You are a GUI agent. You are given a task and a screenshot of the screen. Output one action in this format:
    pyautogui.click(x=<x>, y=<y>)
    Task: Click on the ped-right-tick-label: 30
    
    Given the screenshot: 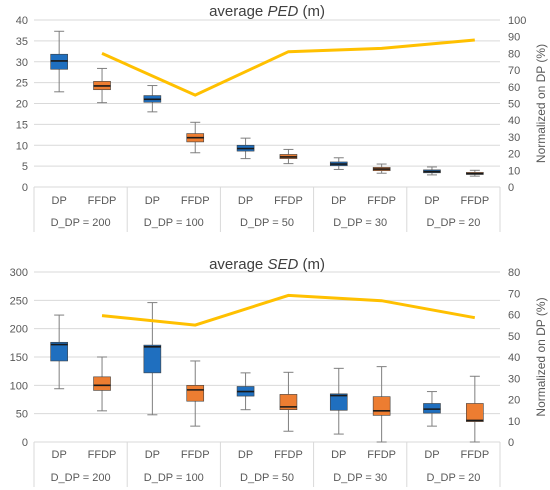 What is the action you would take?
    pyautogui.click(x=514, y=138)
    